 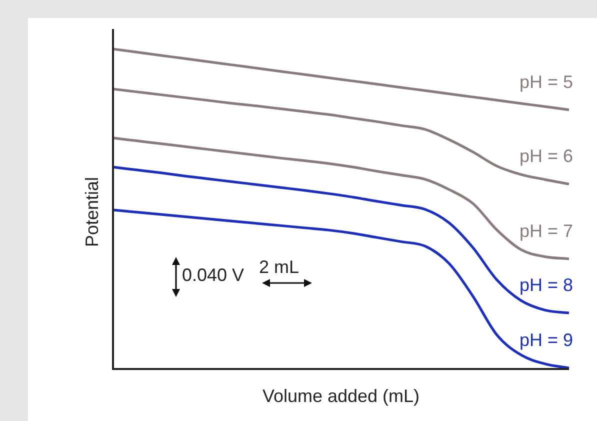 What do you see at coordinates (546, 230) in the screenshot?
I see `series-label: pH = 7` at bounding box center [546, 230].